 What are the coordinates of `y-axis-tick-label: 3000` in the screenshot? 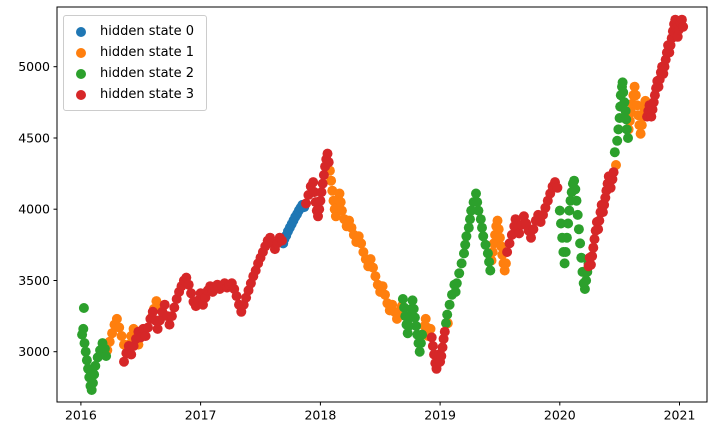 It's located at (34, 351).